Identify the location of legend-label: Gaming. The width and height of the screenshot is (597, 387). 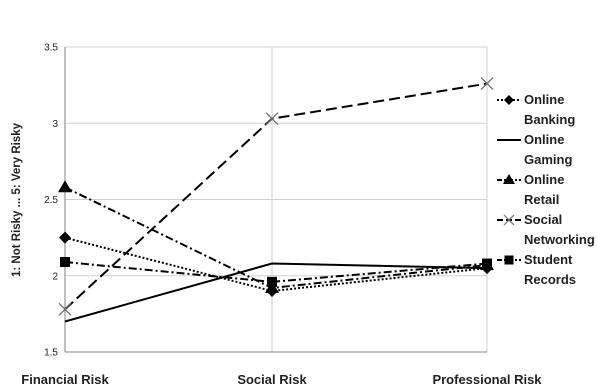
(548, 159).